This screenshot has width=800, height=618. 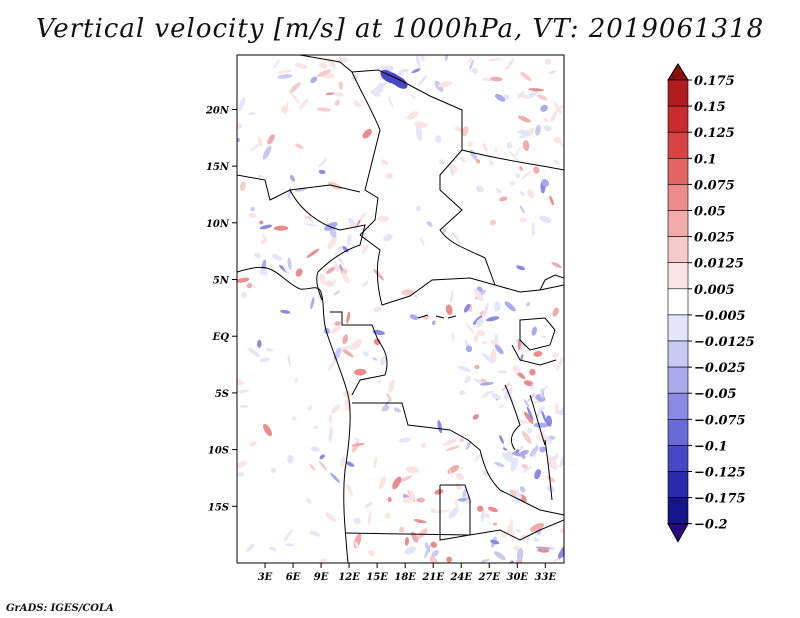 I want to click on rift-lakes, so click(x=528, y=442).